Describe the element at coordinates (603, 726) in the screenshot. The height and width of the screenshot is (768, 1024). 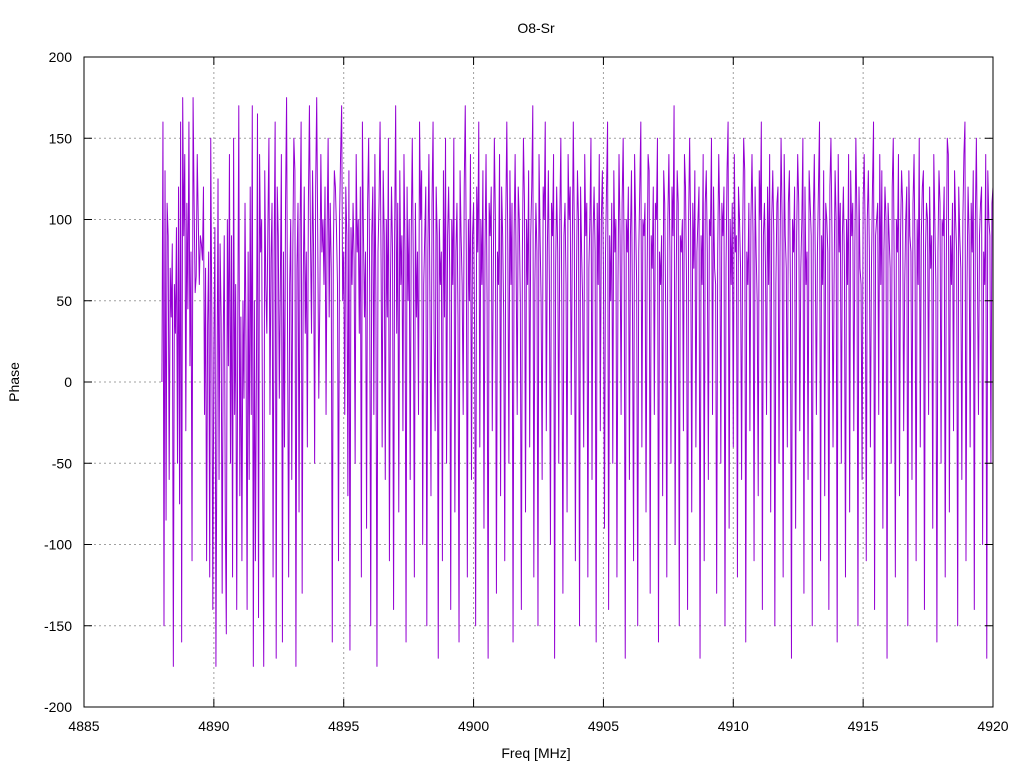
I see `x-tick-label: 4905` at that location.